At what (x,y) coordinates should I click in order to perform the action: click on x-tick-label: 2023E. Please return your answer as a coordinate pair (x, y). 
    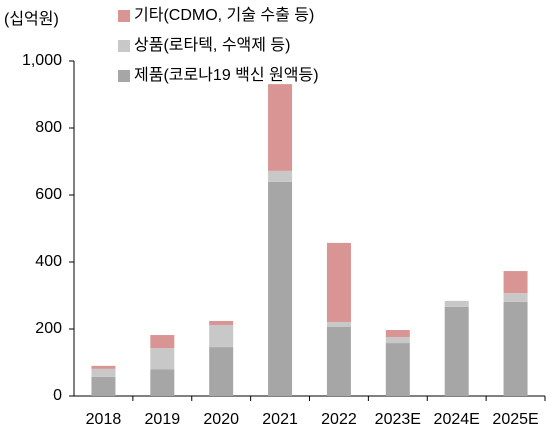
    Looking at the image, I should click on (398, 419).